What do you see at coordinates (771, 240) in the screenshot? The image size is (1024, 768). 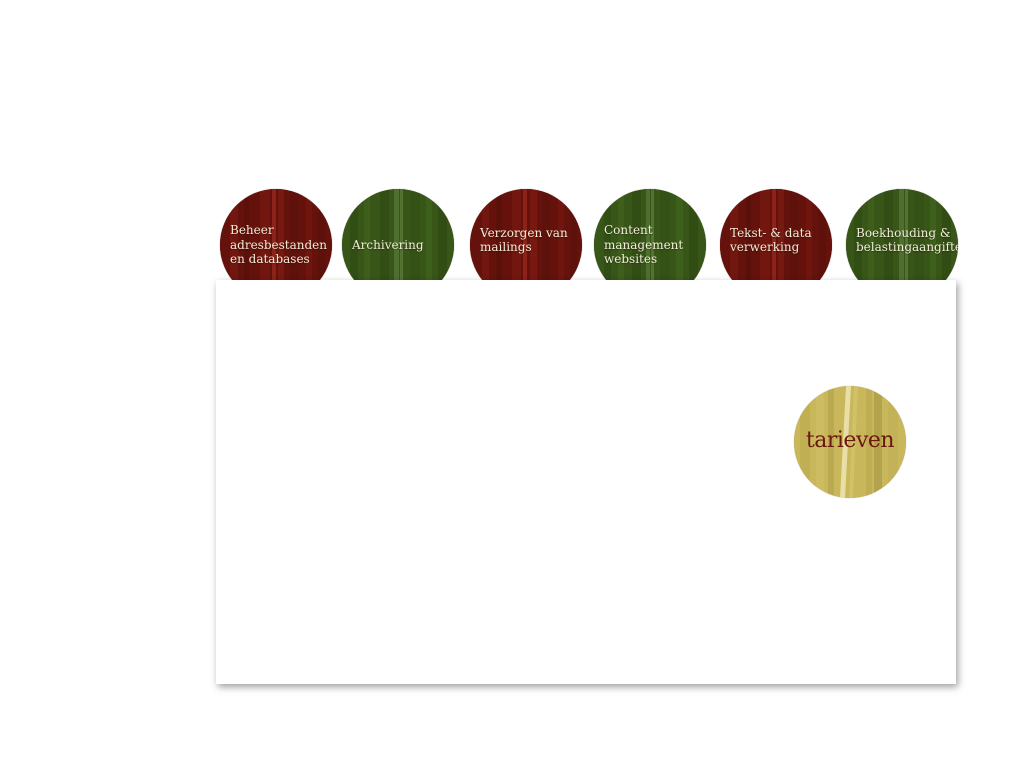 I see `nav-item-label: Tekst- & data verwerking` at bounding box center [771, 240].